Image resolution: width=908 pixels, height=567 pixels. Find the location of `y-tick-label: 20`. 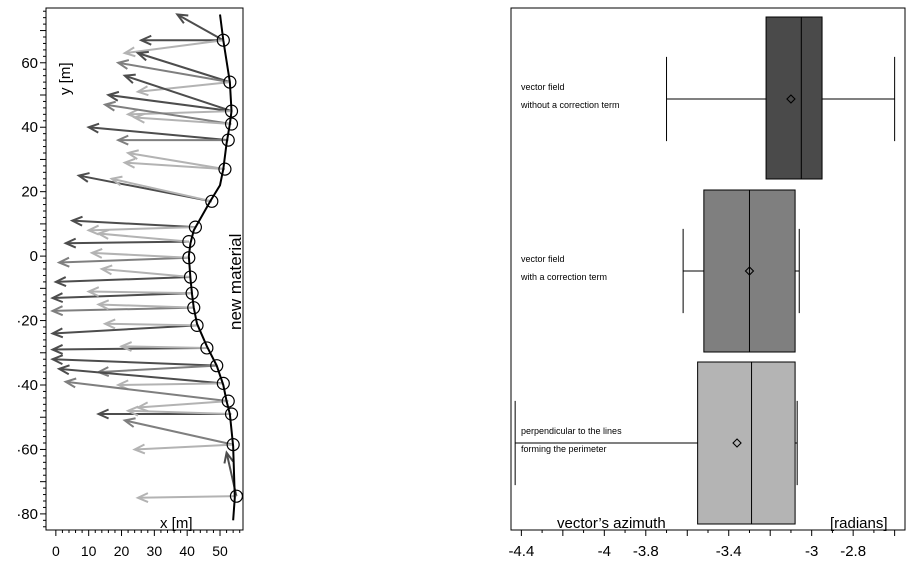

y-tick-label: 20 is located at coordinates (29, 192).